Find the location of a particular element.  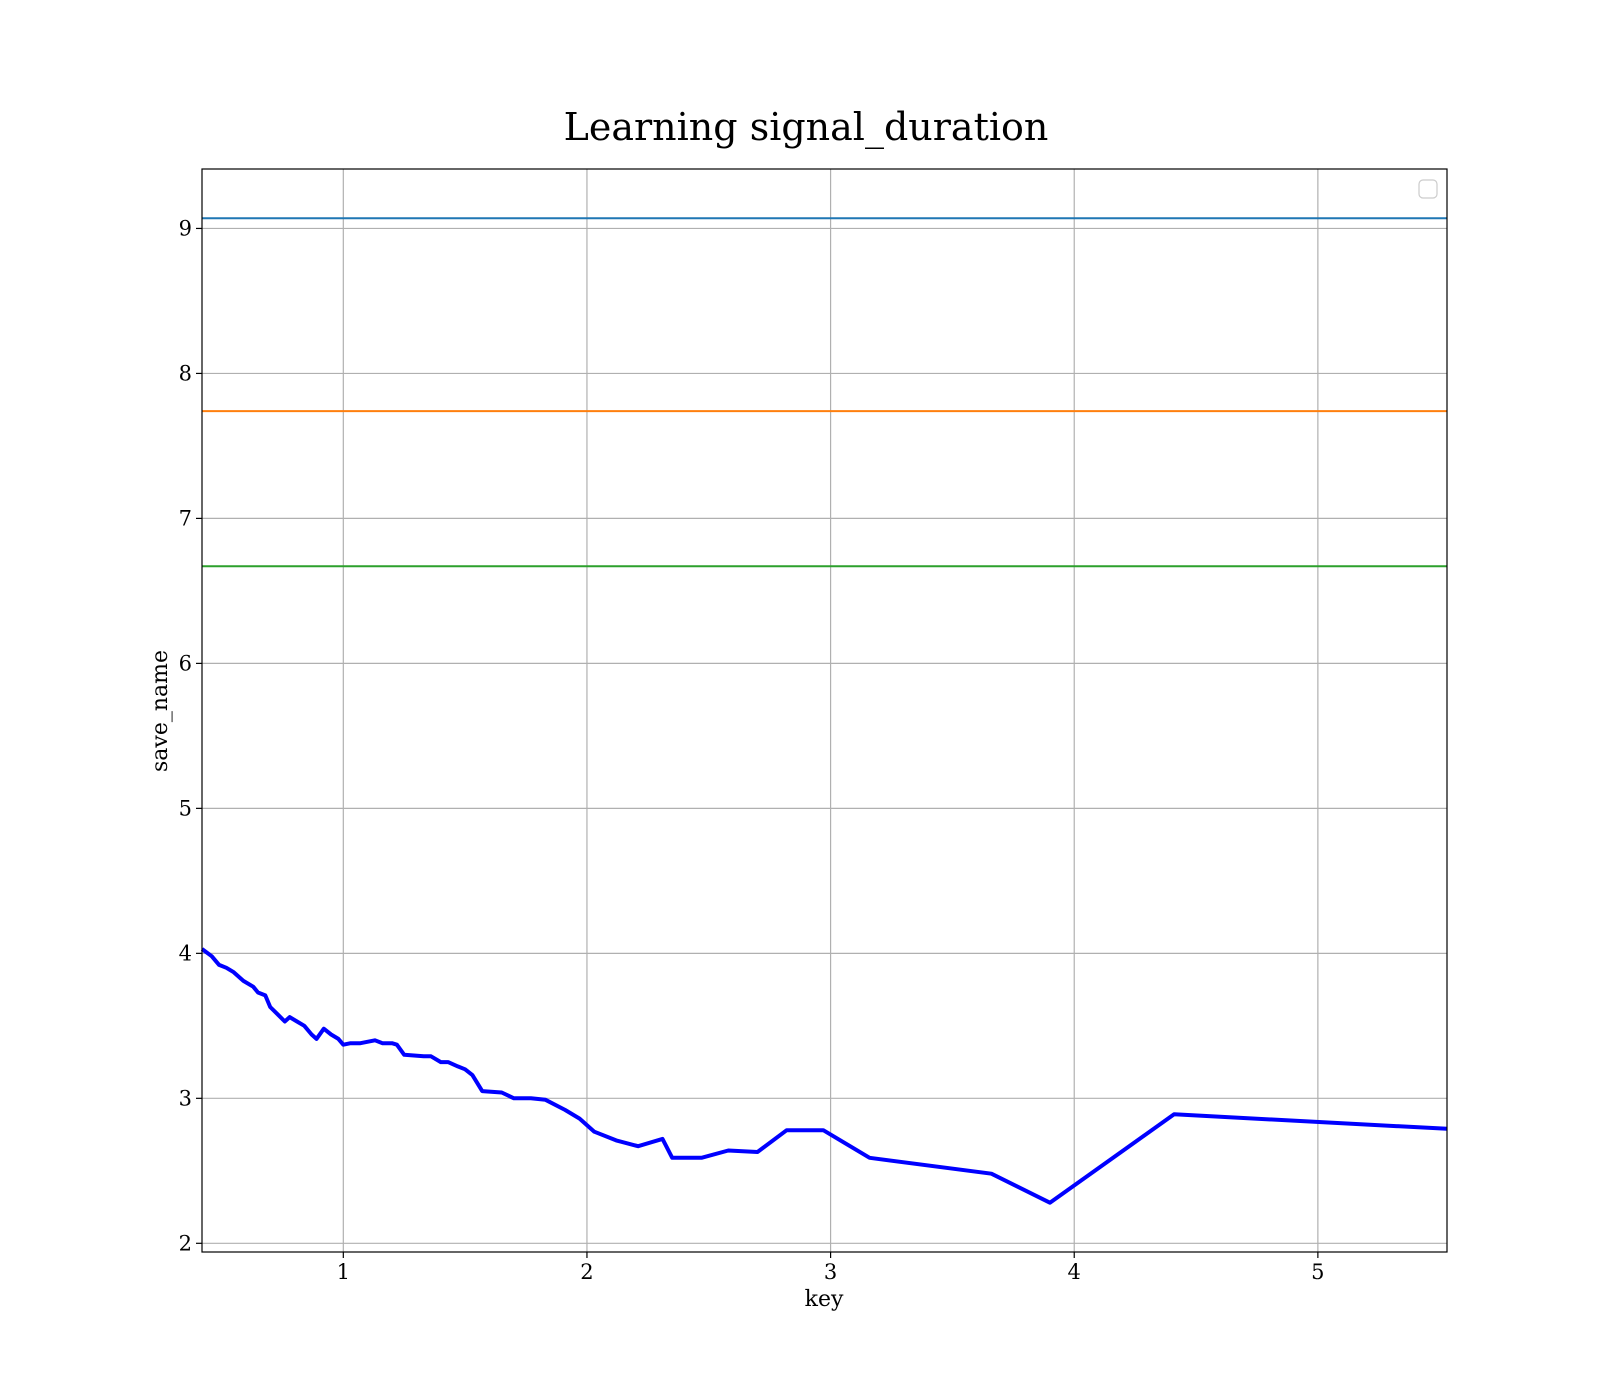

x-tick-label: 5 is located at coordinates (1317, 1272).